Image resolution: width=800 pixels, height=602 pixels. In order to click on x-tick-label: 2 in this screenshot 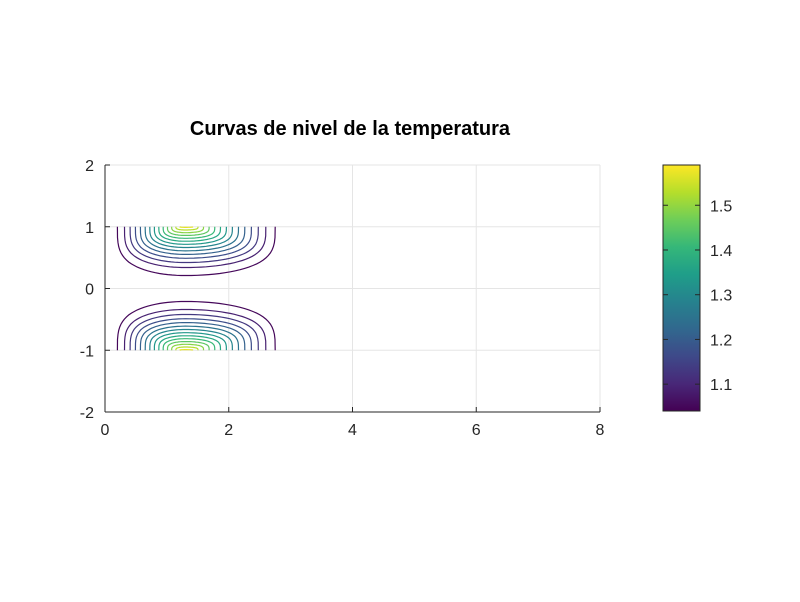, I will do `click(228, 430)`.